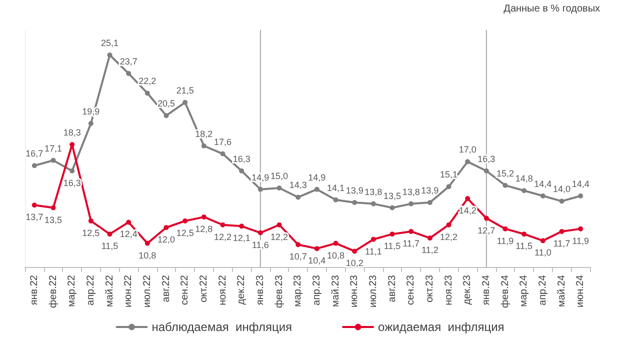  Describe the element at coordinates (185, 233) in the screenshot. I see `data-label: 12,5` at that location.